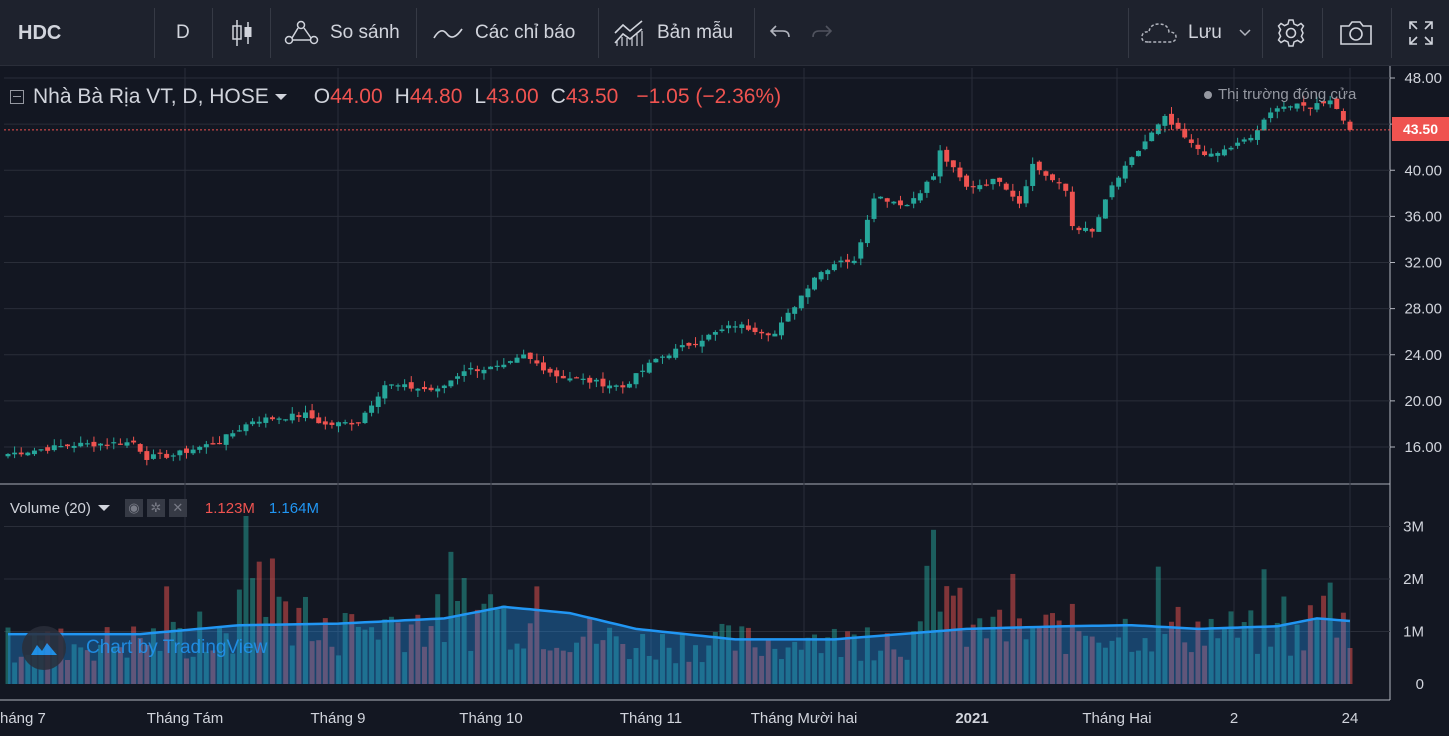 The image size is (1449, 736). I want to click on price-tick-label: 20.00, so click(1423, 401).